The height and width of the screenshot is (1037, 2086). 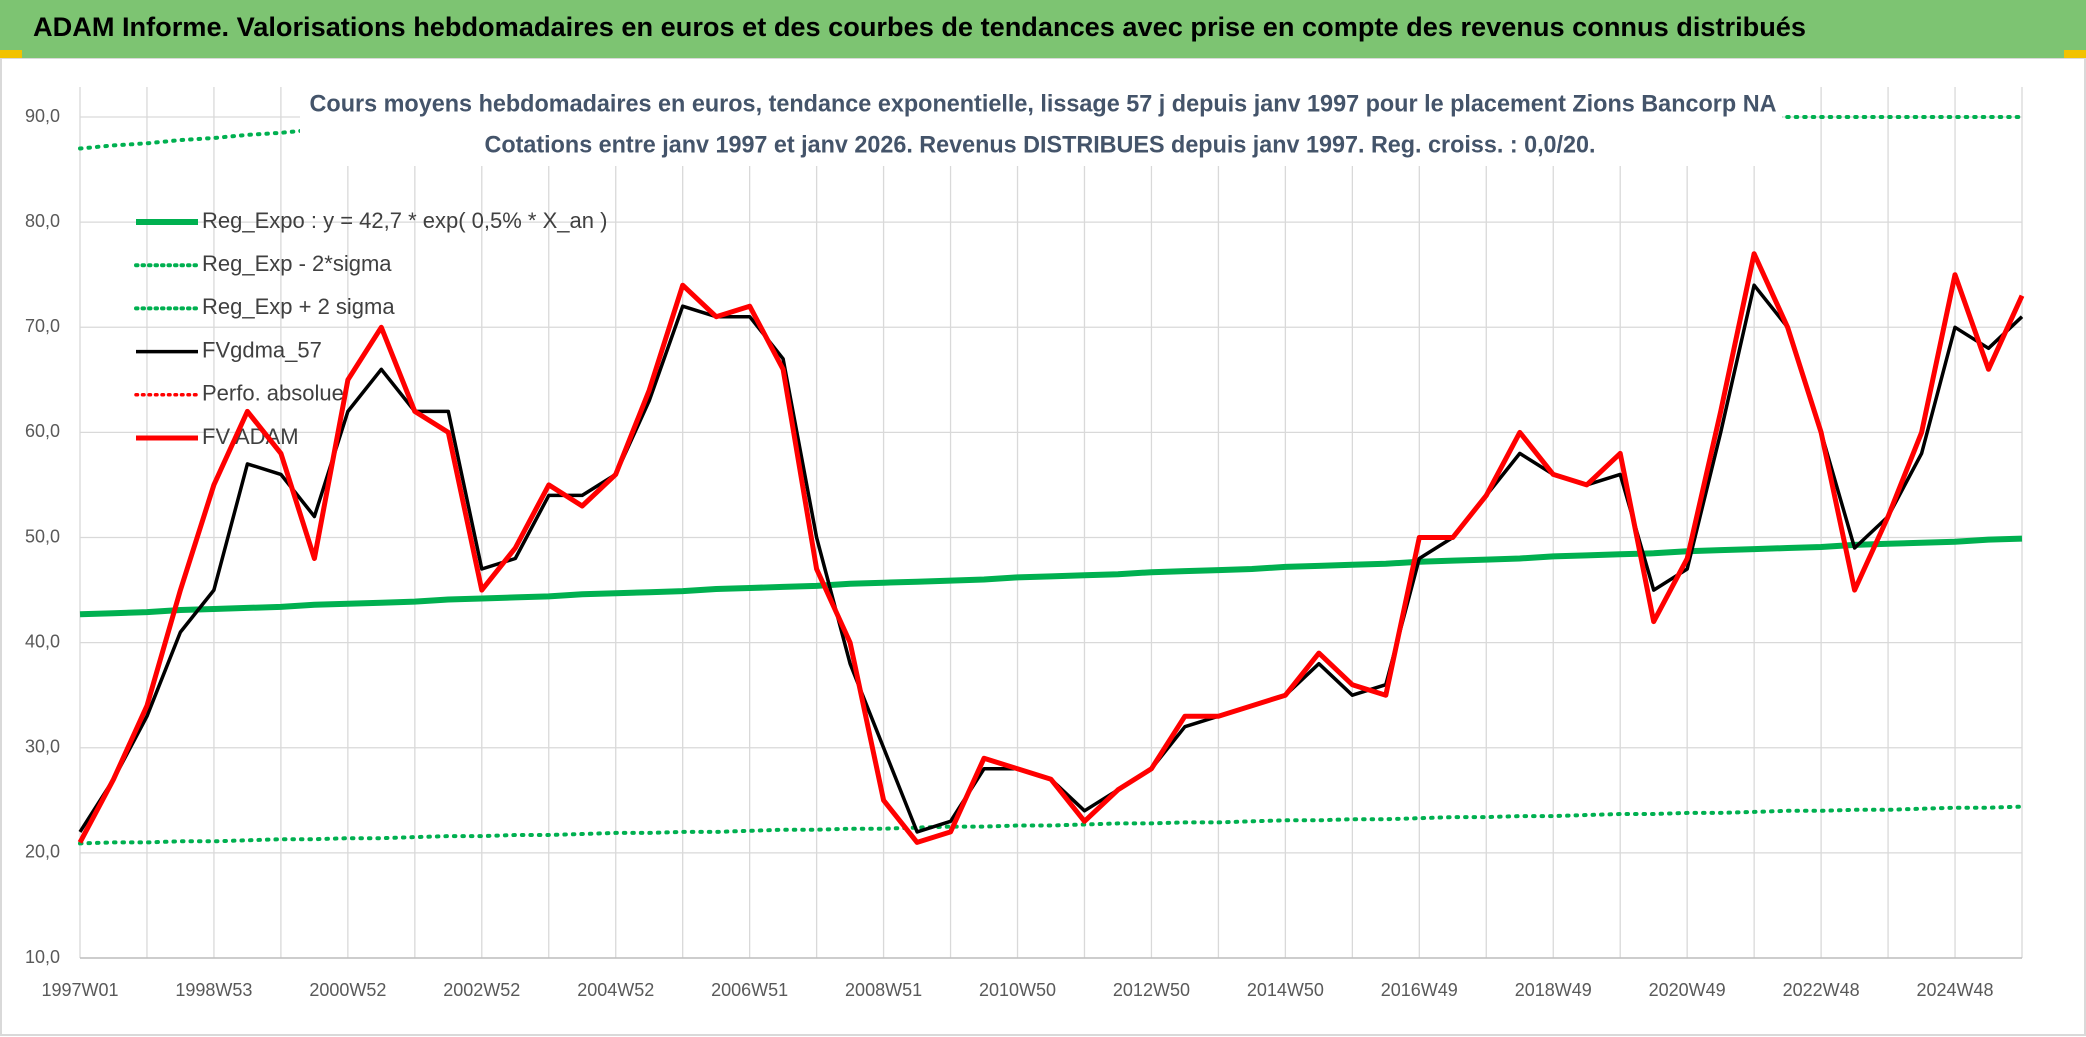 What do you see at coordinates (42, 641) in the screenshot?
I see `y-tick-label: 40,0` at bounding box center [42, 641].